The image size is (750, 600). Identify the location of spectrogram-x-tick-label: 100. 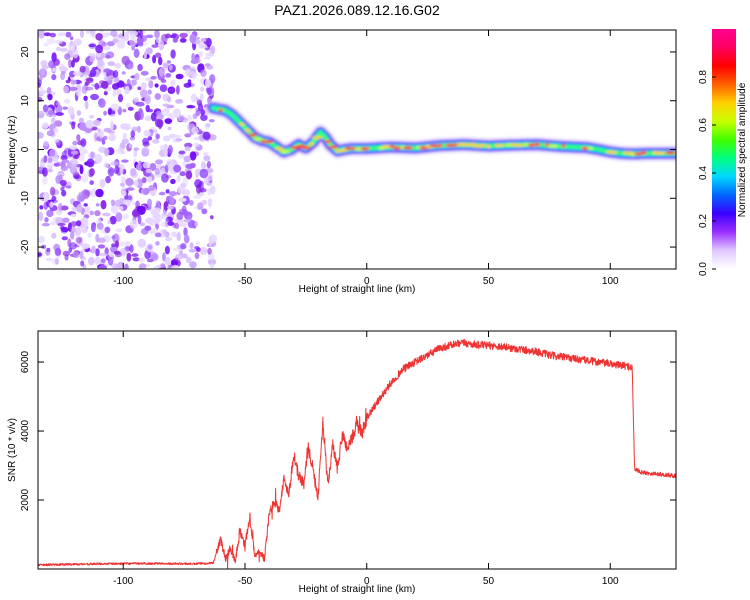
(610, 281).